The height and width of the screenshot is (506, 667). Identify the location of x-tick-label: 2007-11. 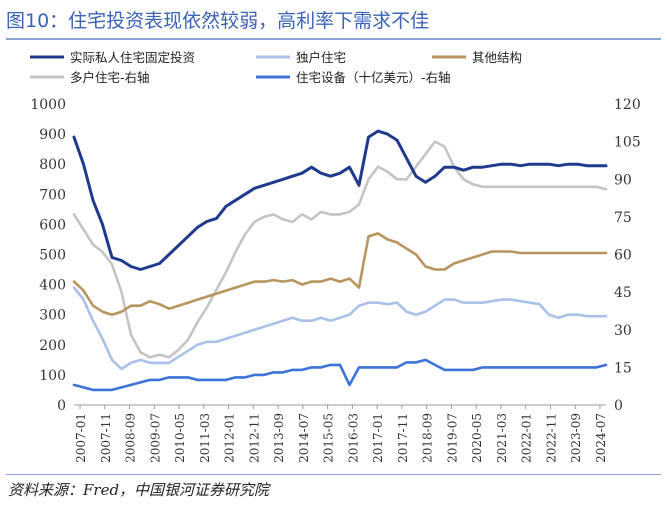
(106, 438).